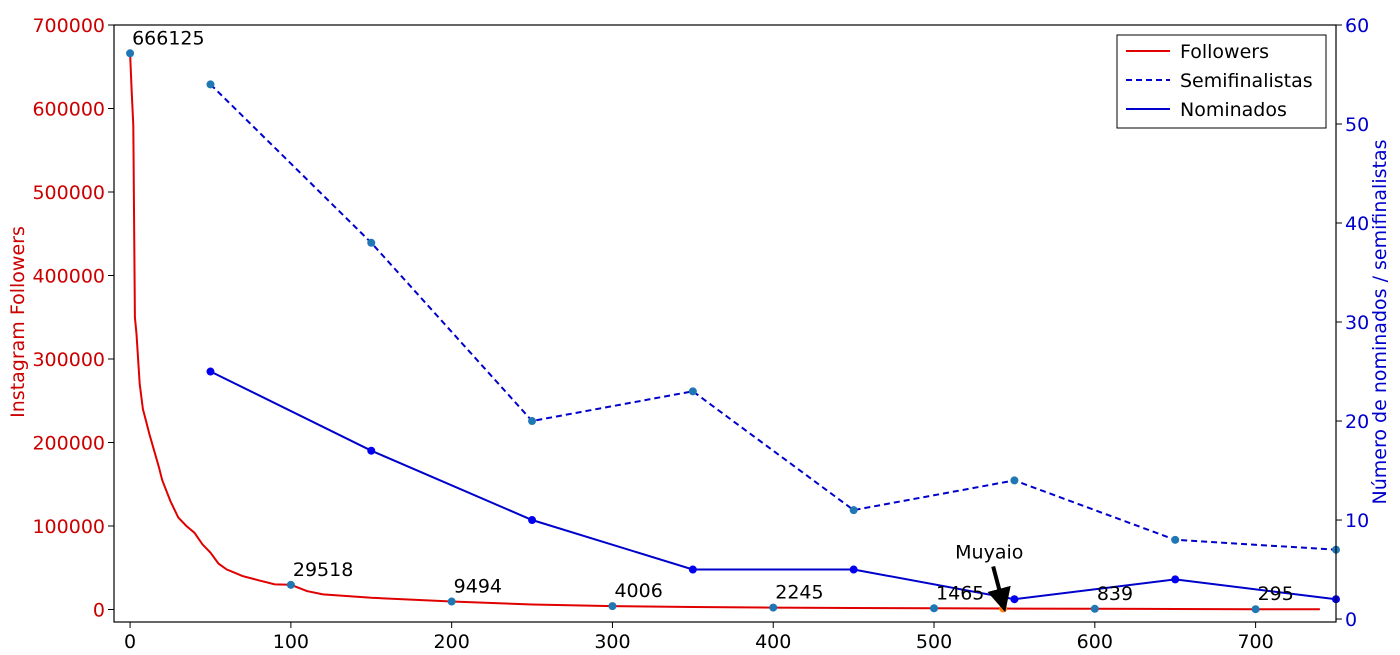 This screenshot has height=655, width=1400. What do you see at coordinates (1003, 608) in the screenshot?
I see `point-highlight` at bounding box center [1003, 608].